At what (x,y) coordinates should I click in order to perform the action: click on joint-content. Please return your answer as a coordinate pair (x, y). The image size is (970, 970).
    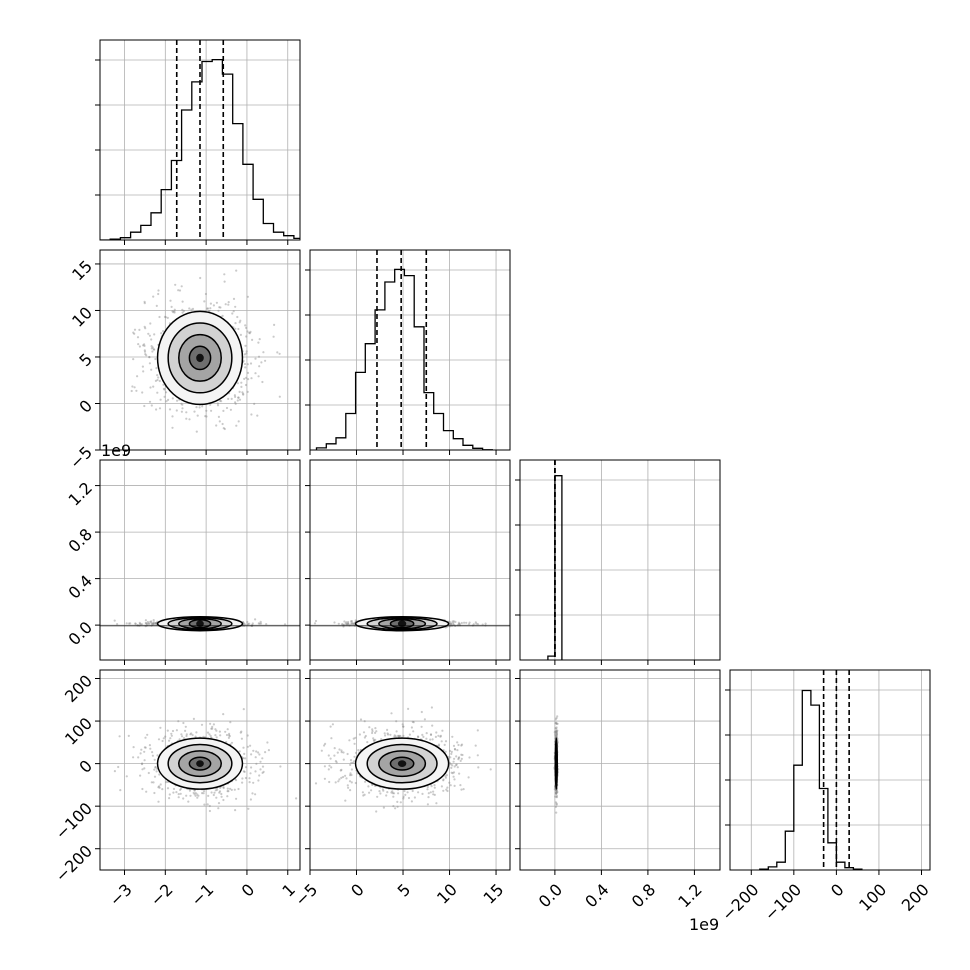
    Looking at the image, I should click on (556, 764).